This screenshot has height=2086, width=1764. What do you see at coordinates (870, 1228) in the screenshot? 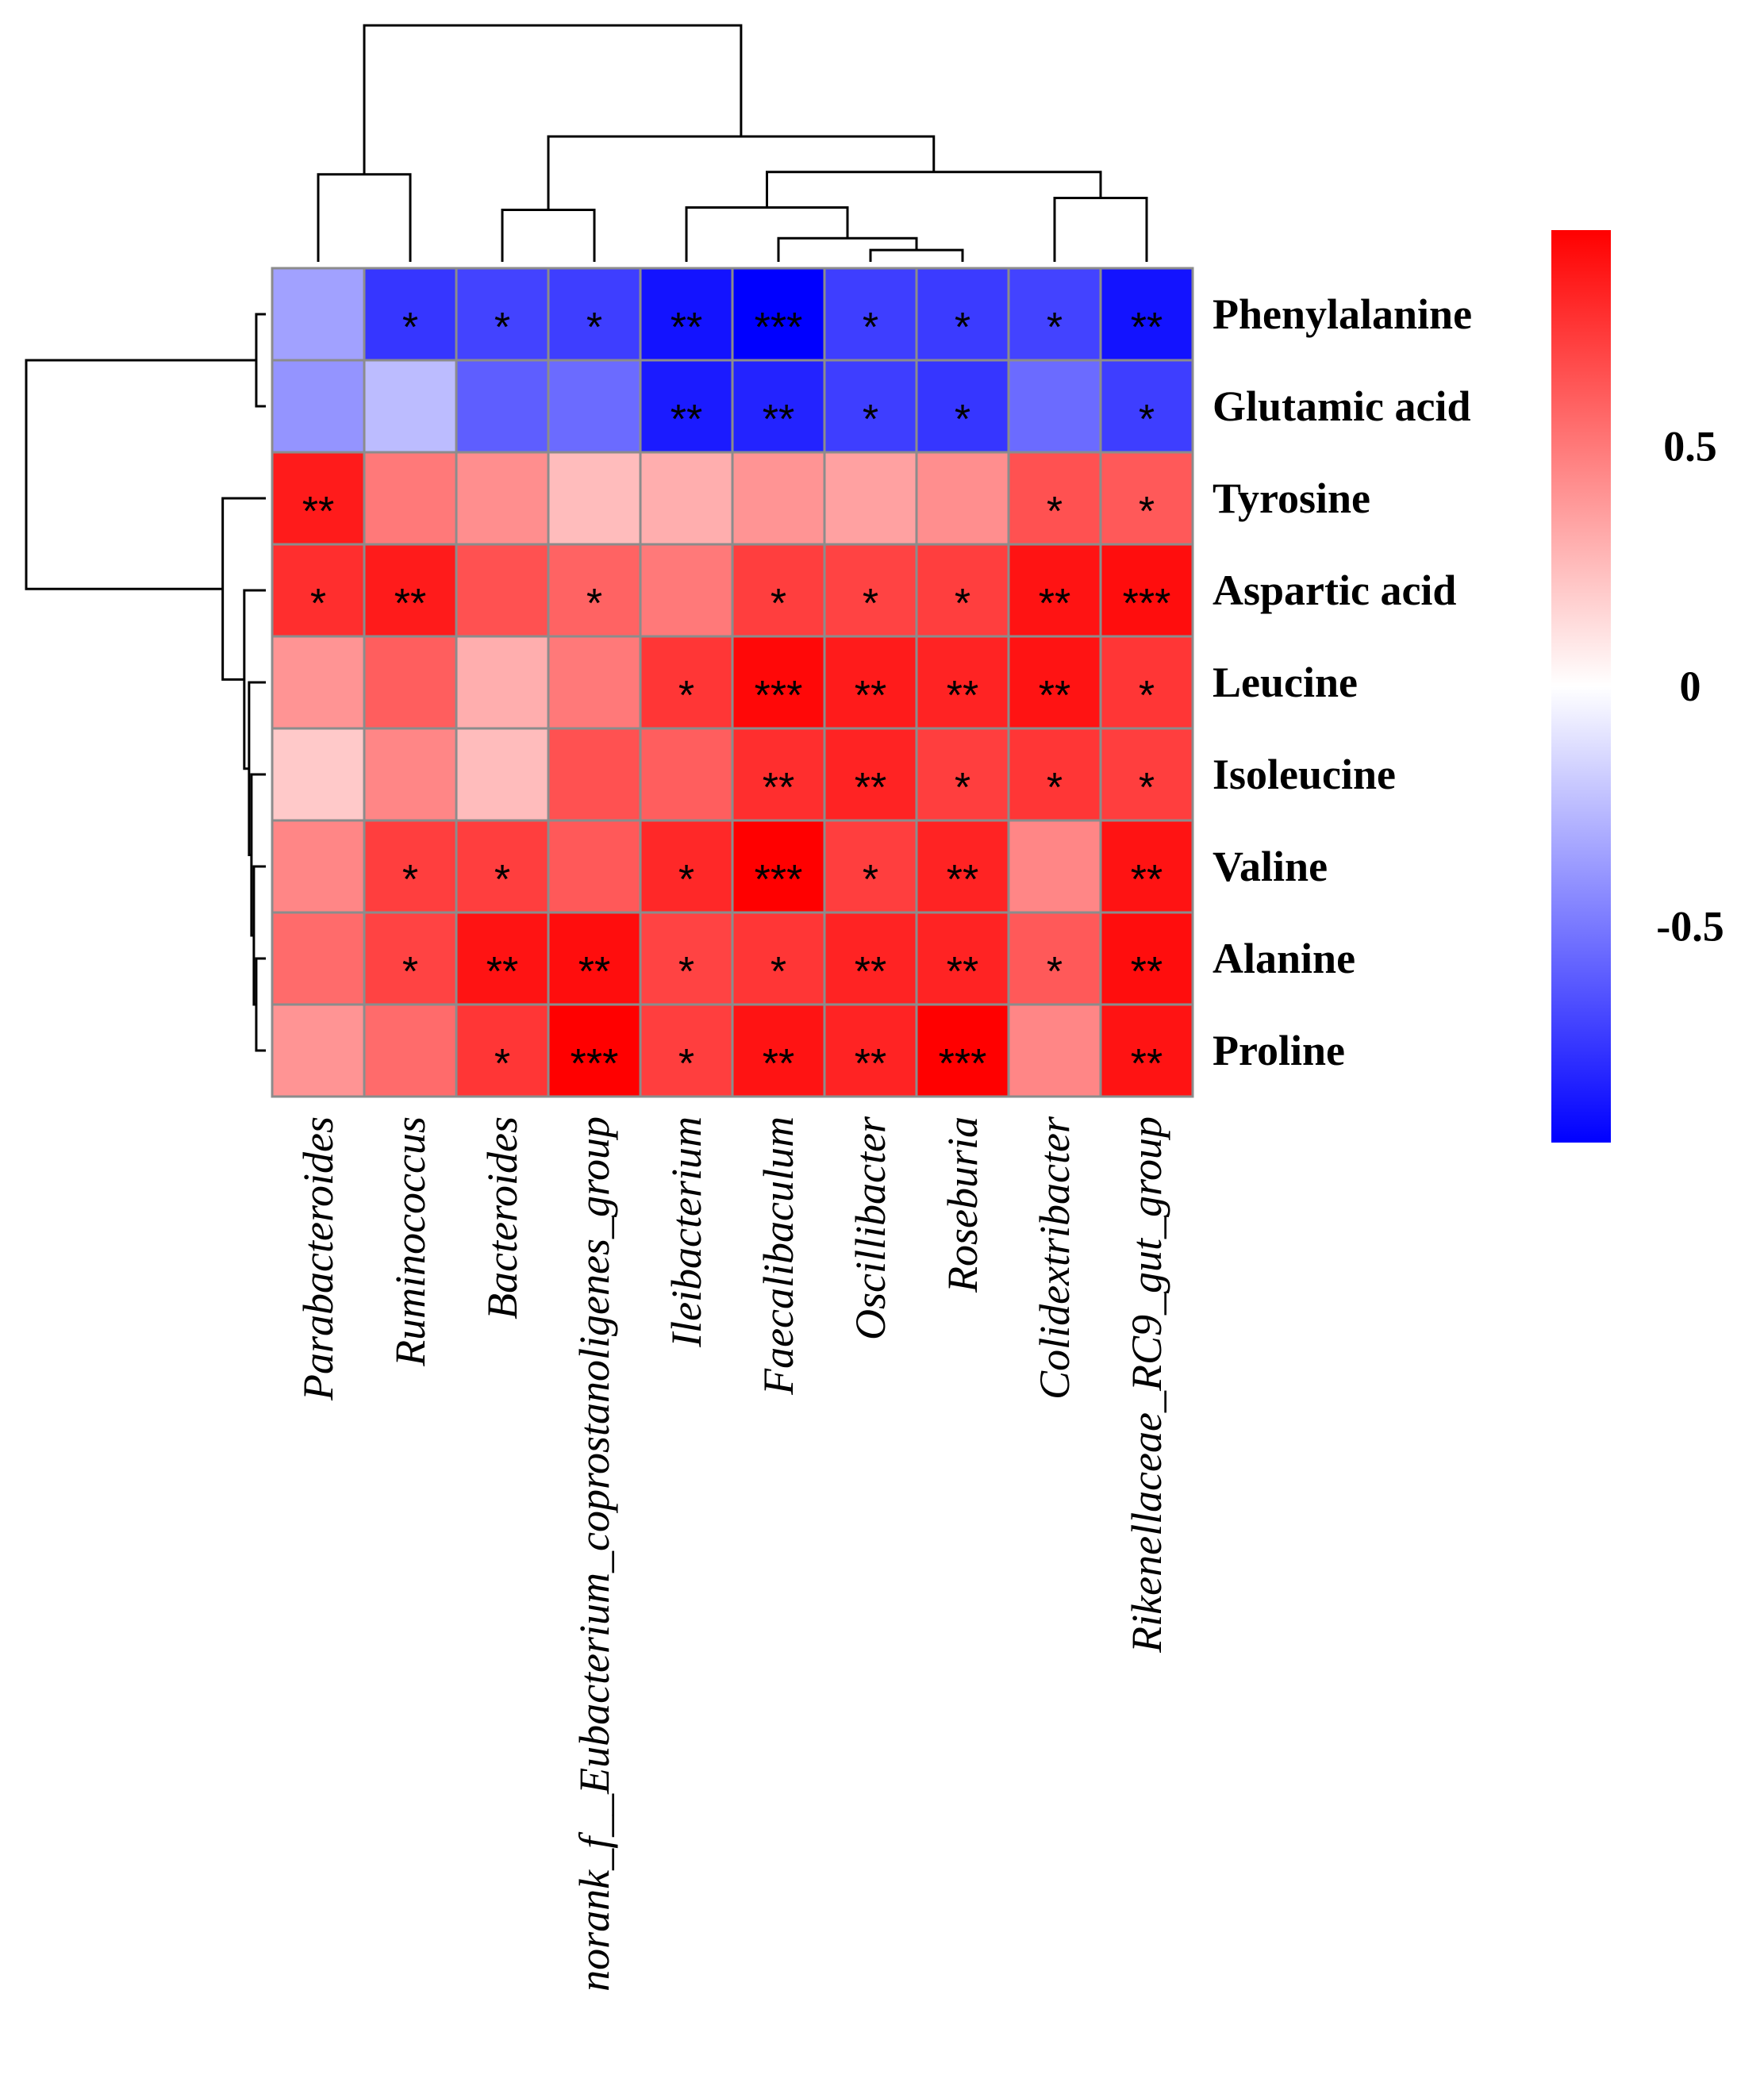
I see `column-label: Oscillibacter` at bounding box center [870, 1228].